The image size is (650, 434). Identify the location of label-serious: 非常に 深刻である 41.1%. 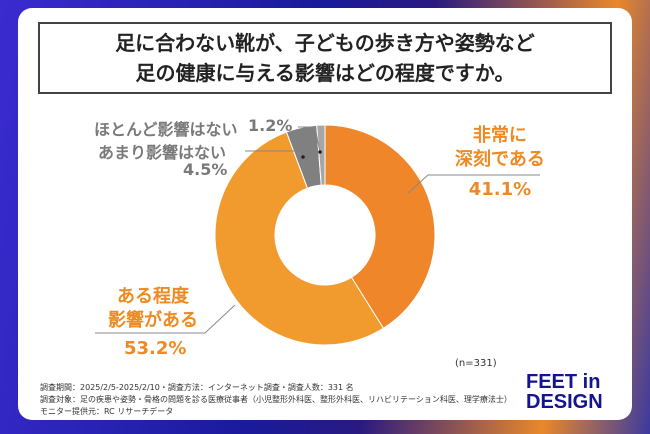
(500, 163).